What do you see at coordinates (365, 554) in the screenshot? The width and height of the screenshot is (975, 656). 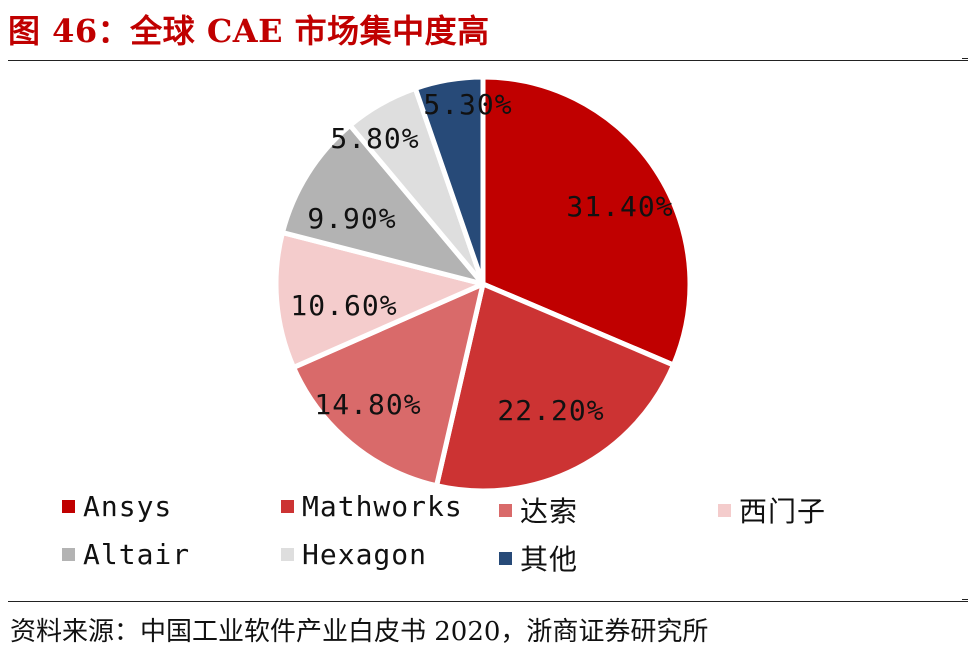 I see `legend-label: Hexagon` at bounding box center [365, 554].